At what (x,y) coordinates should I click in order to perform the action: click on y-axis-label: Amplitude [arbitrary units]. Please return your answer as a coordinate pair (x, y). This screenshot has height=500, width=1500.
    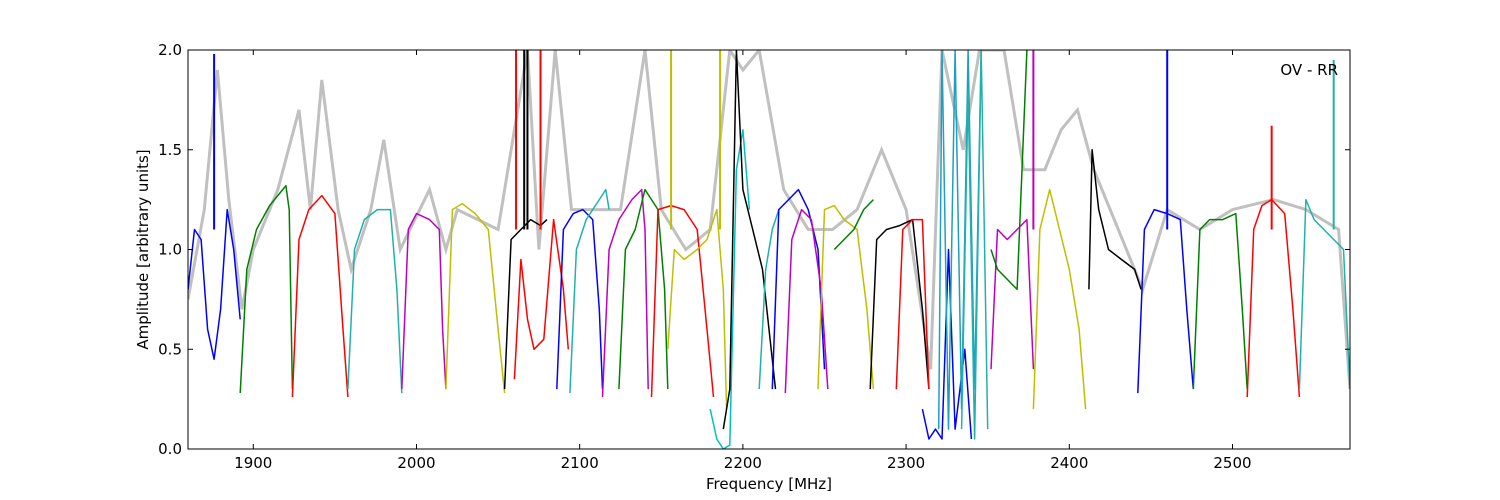
    Looking at the image, I should click on (143, 249).